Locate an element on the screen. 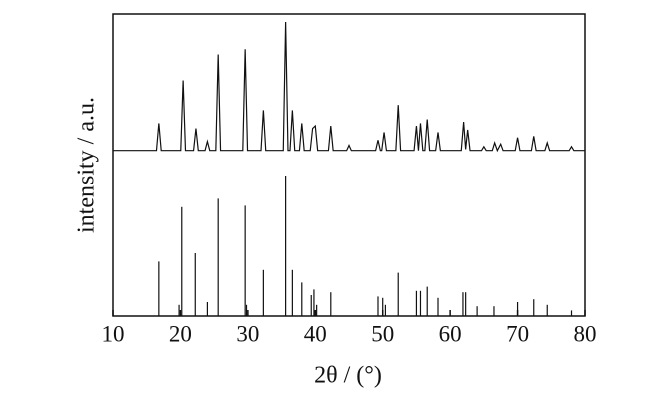 The image size is (656, 402). x-tick-label: 70 is located at coordinates (517, 333).